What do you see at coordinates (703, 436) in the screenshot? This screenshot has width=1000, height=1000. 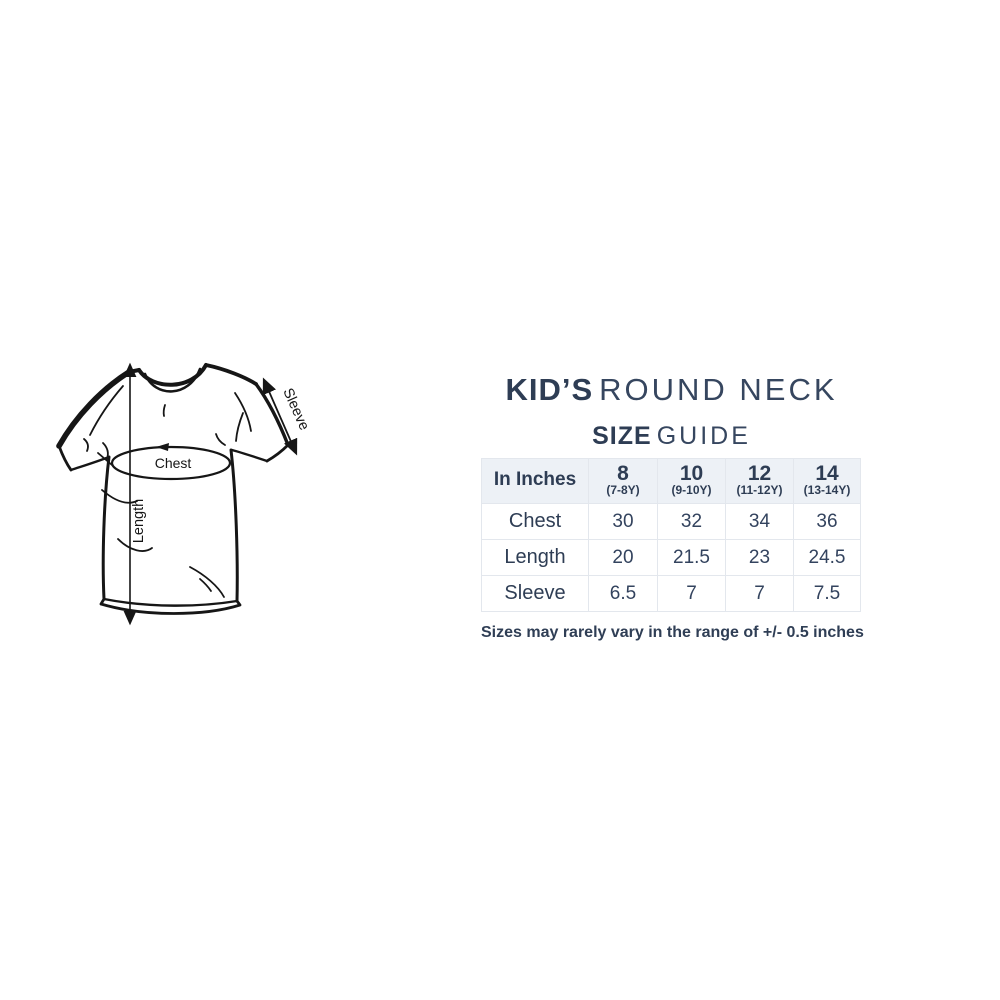 I see `subtitle-light: GUIDE` at bounding box center [703, 436].